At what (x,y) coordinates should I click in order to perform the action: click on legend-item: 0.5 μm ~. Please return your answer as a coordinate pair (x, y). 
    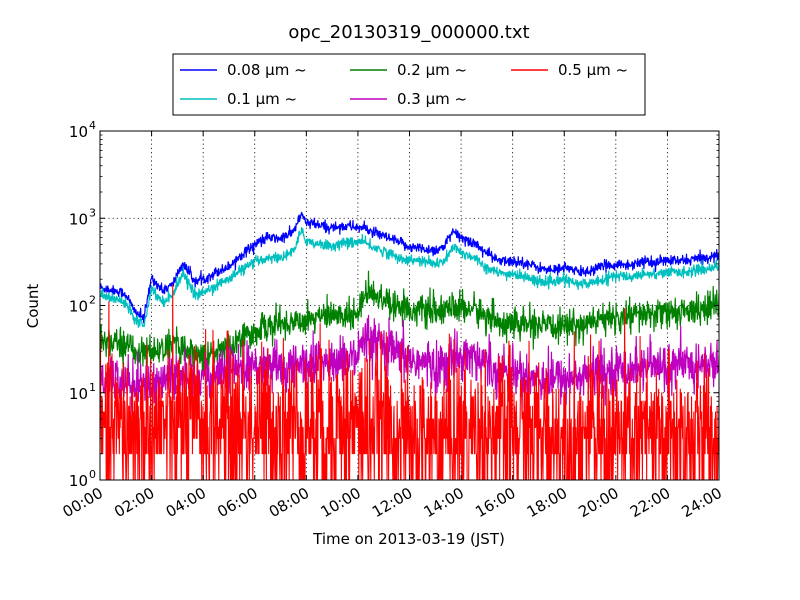
    Looking at the image, I should click on (569, 70).